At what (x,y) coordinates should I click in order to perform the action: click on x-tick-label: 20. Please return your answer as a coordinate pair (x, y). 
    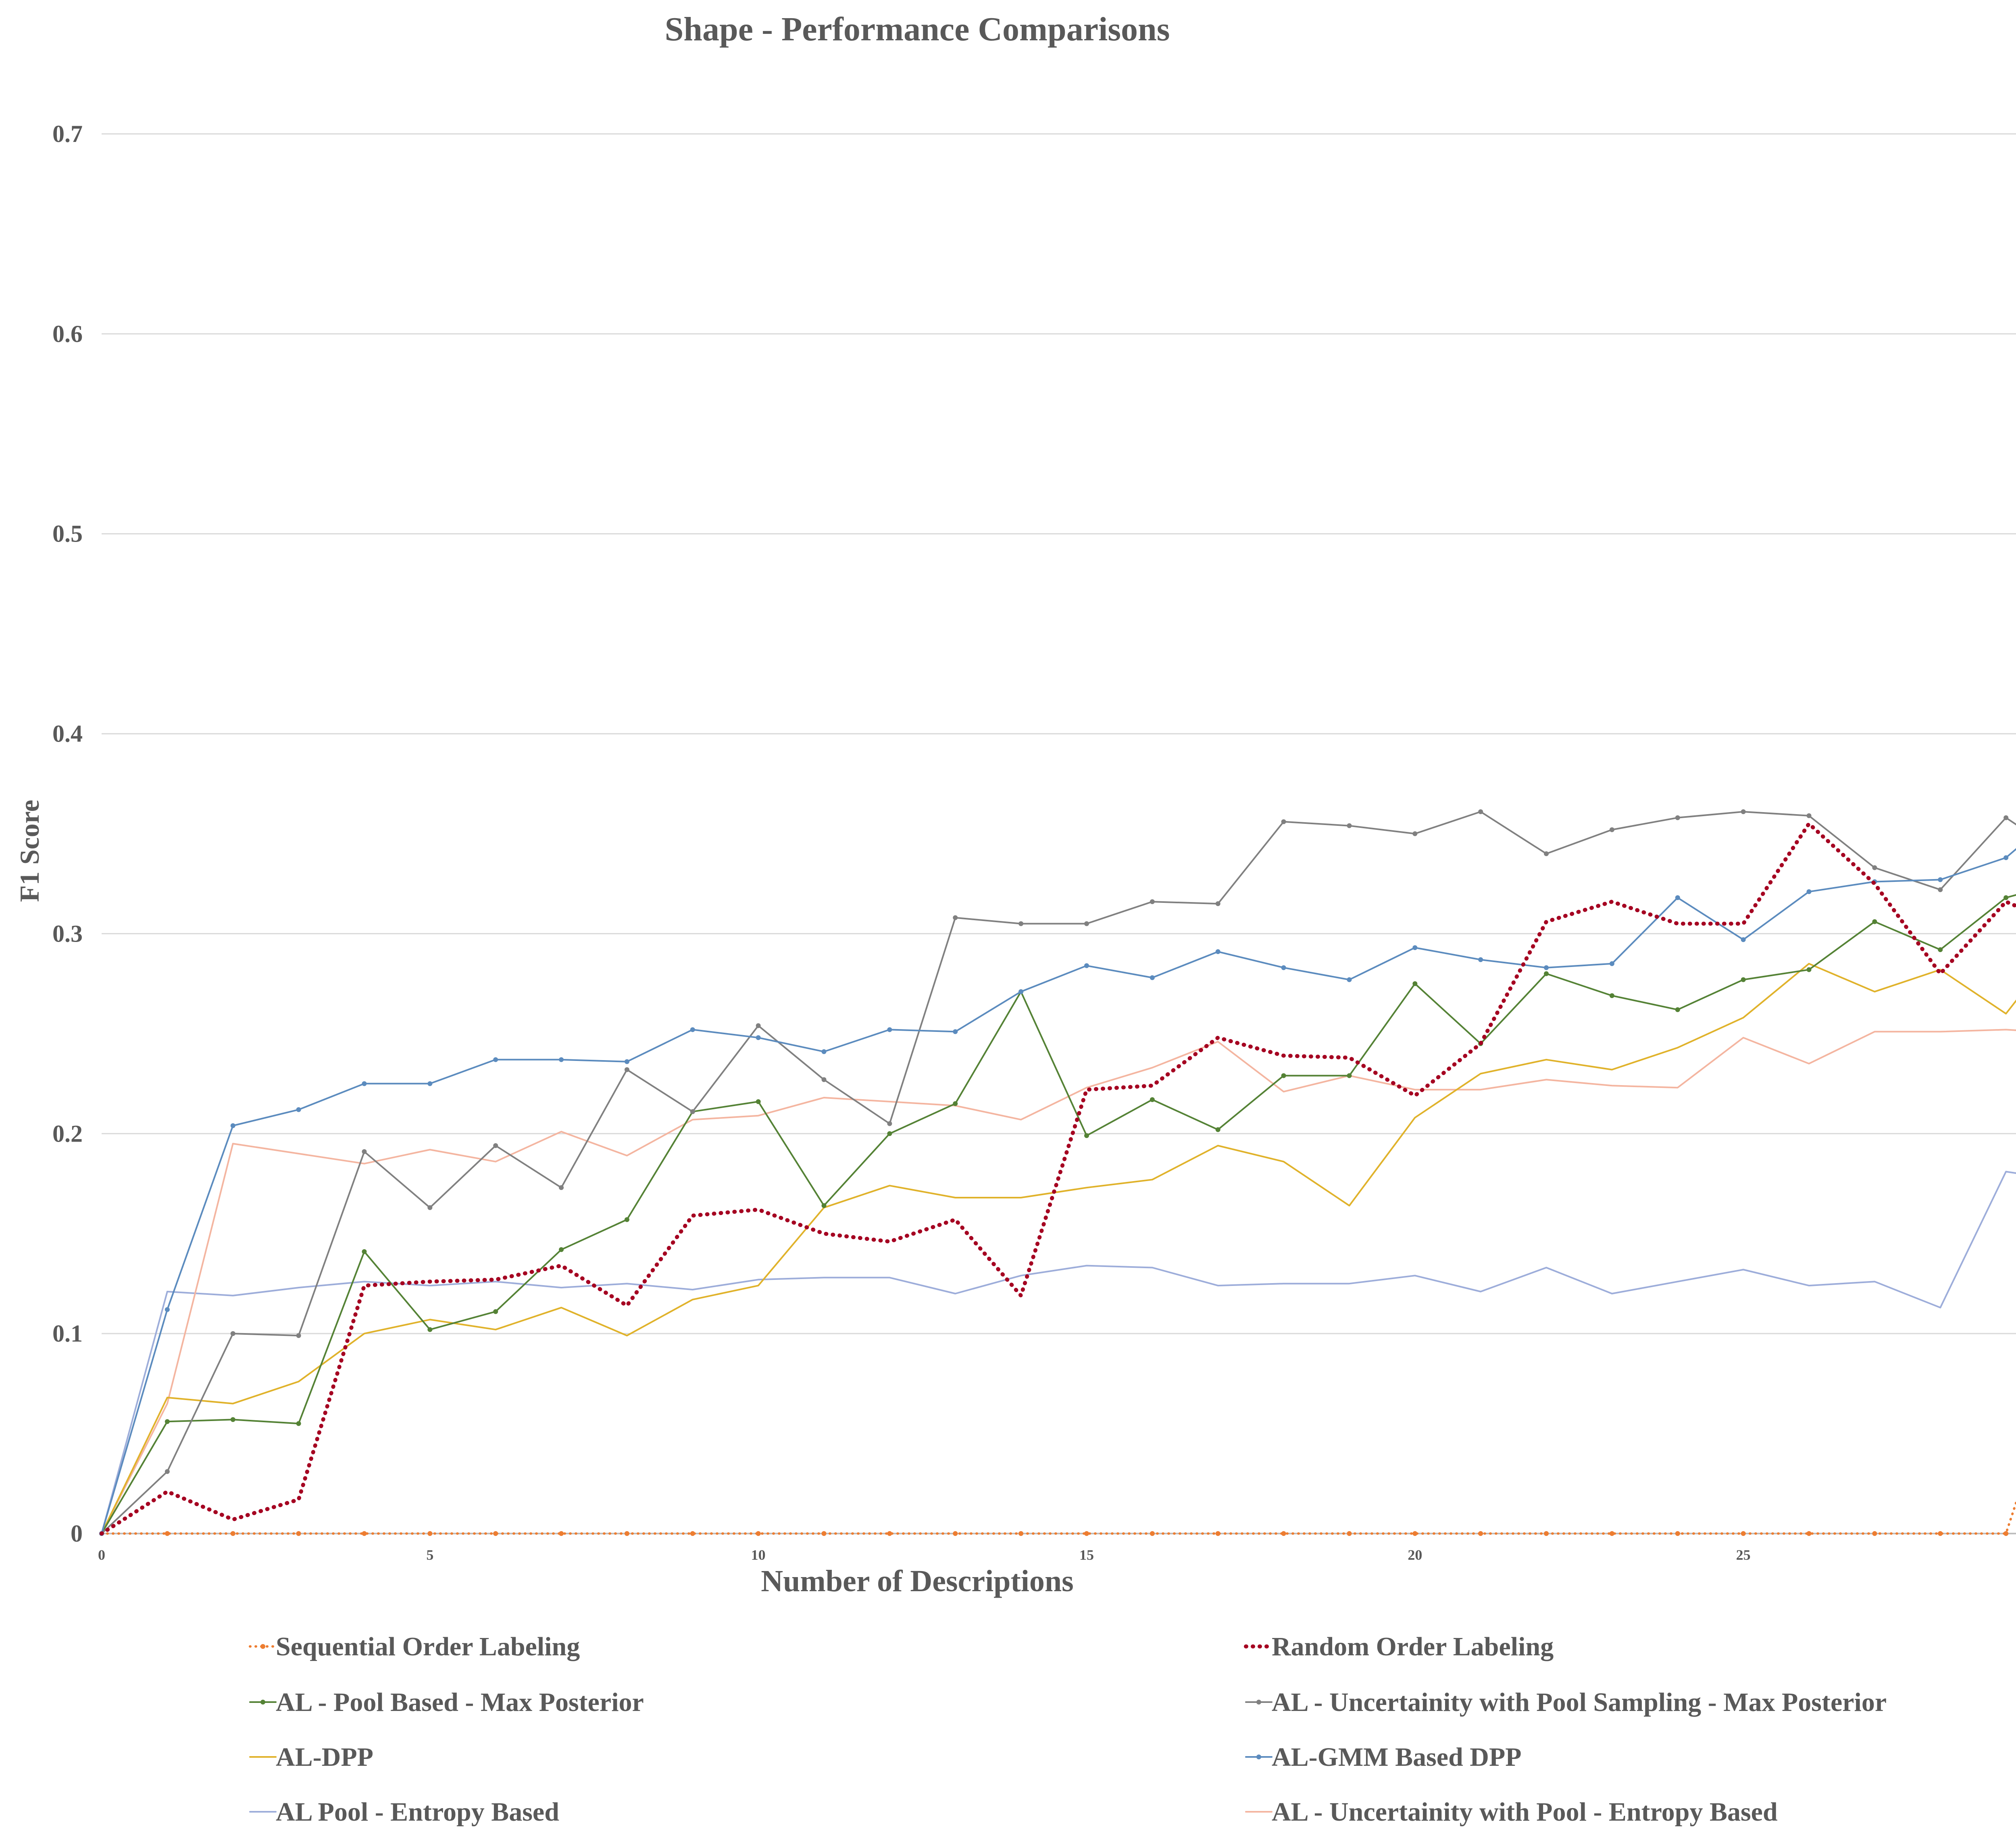
    Looking at the image, I should click on (1415, 1555).